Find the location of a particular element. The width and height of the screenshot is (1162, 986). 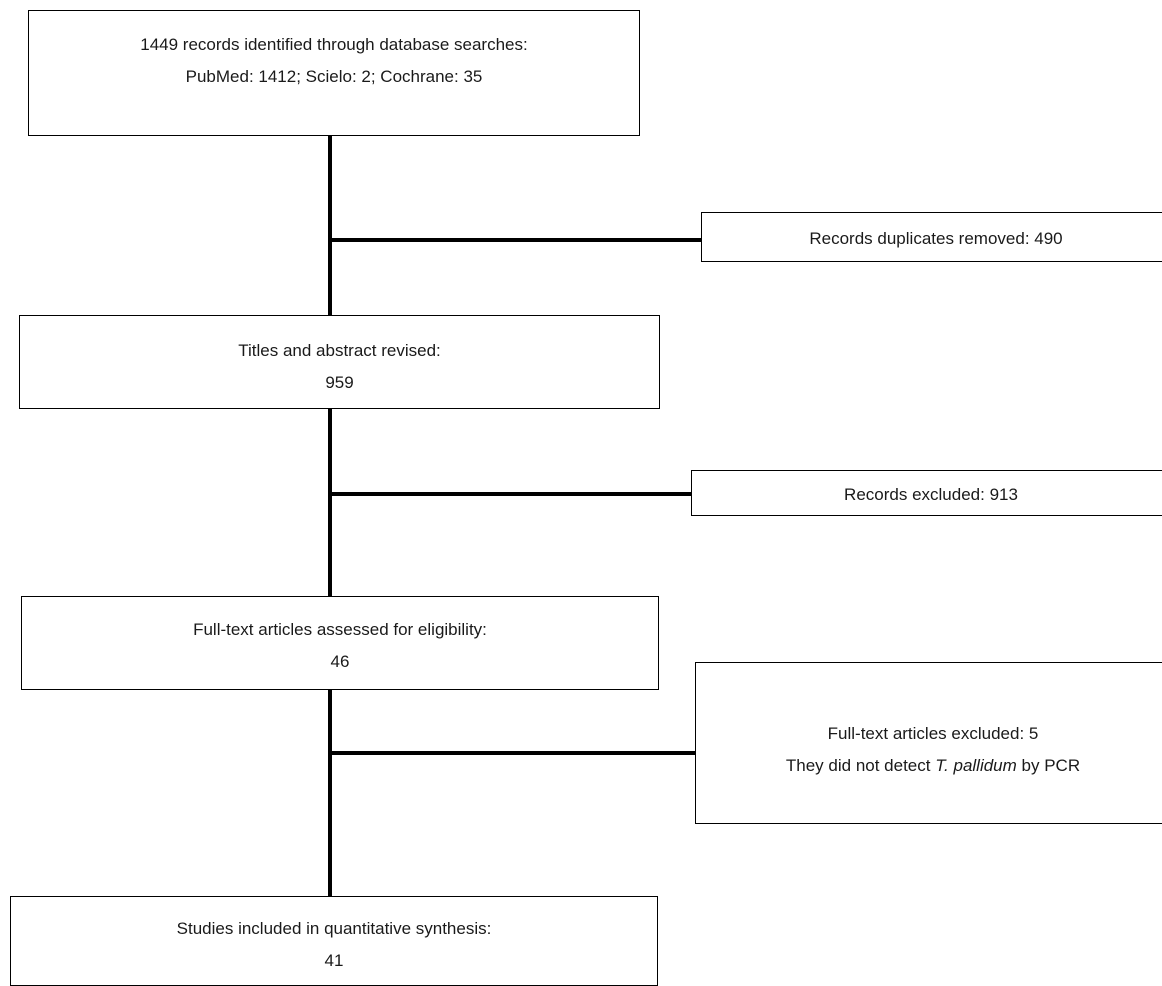

duplicates-removed-box: Records duplicates removed: 490 is located at coordinates (931, 237).